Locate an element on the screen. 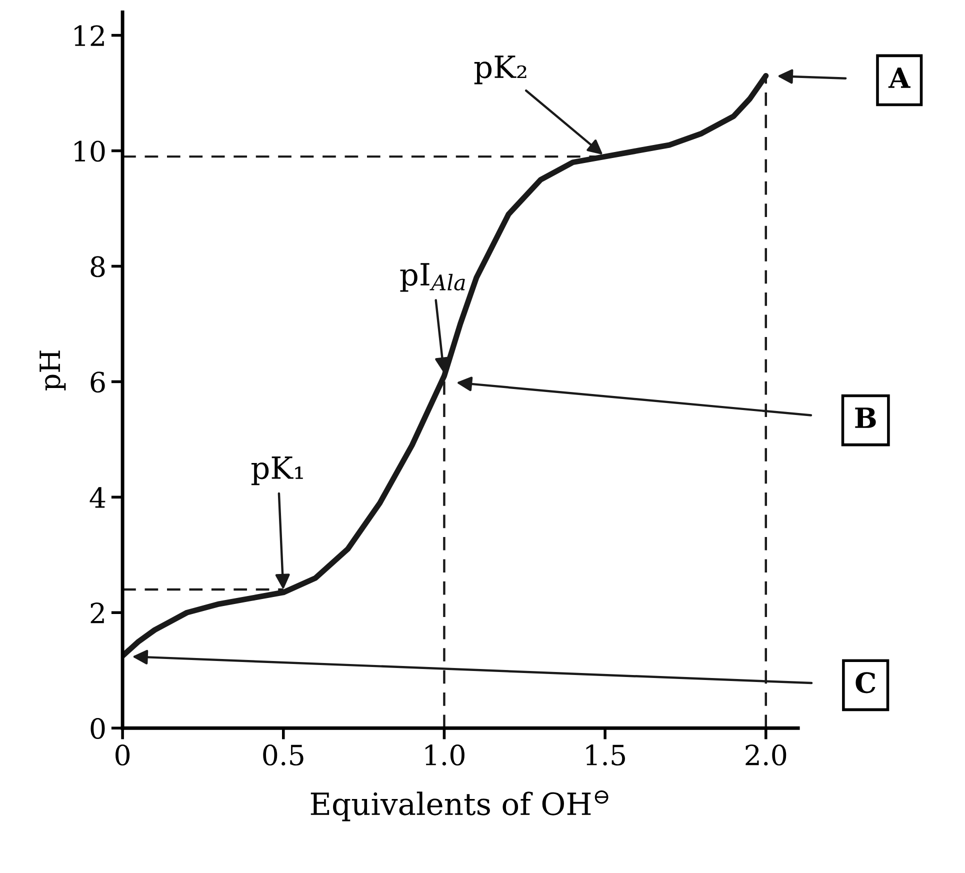  y-tick-label: 6 is located at coordinates (97, 382).